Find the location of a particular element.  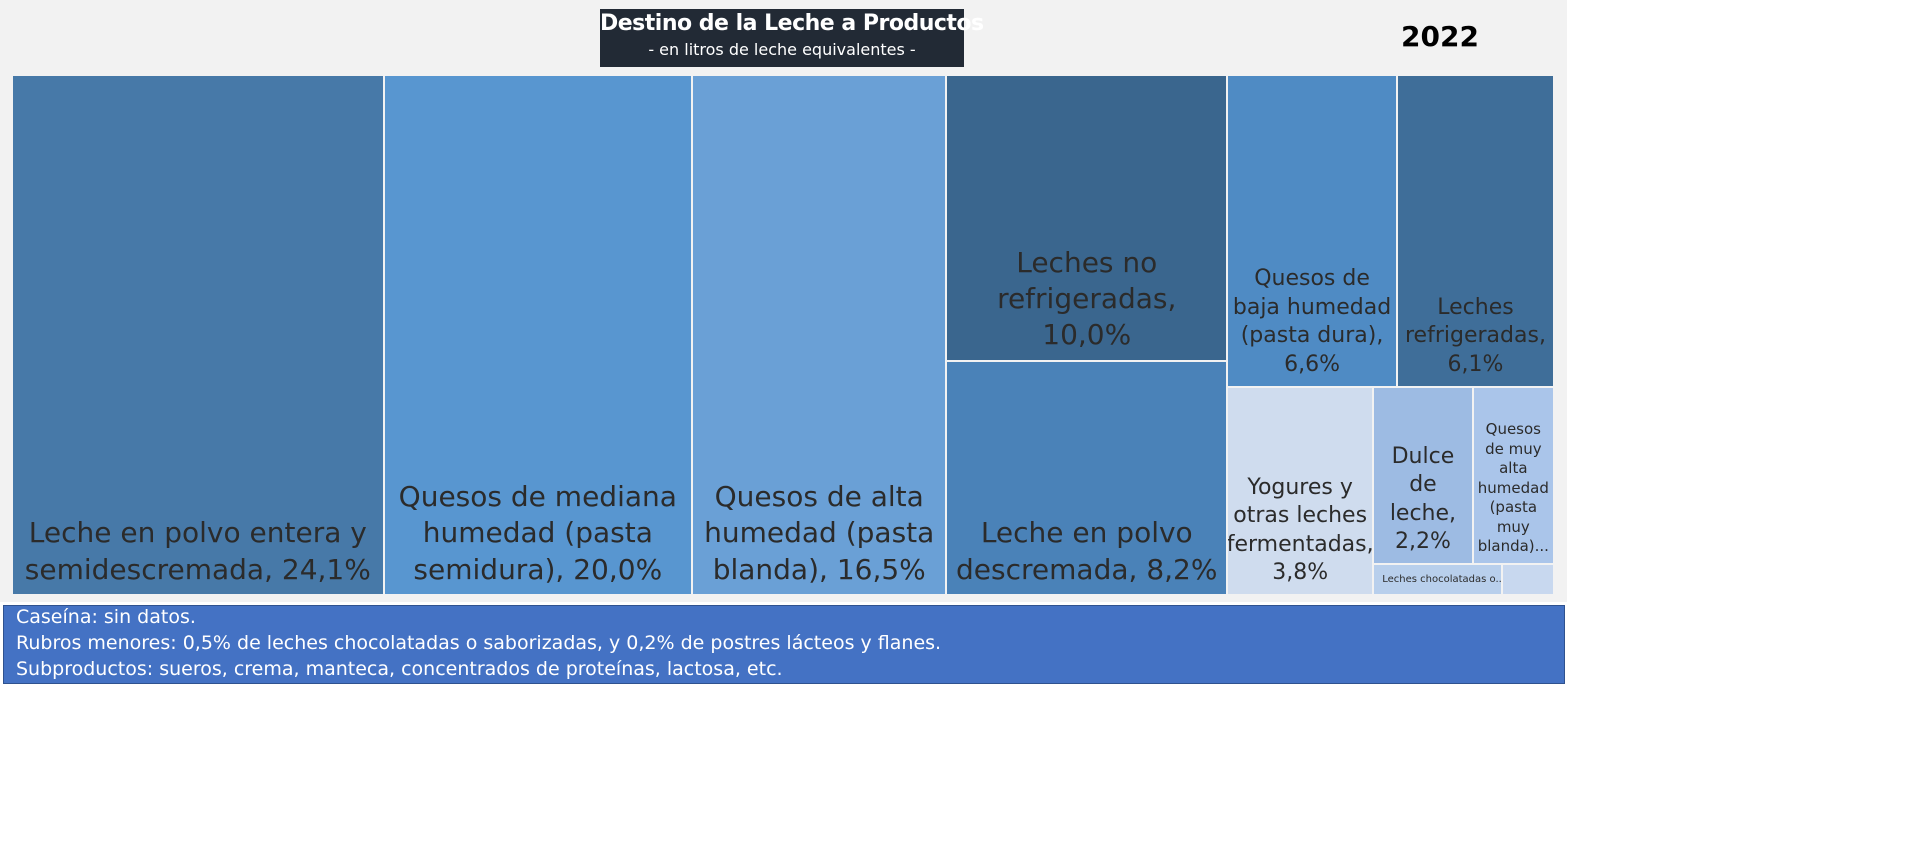

value-label: 8,2% is located at coordinates (1182, 569).